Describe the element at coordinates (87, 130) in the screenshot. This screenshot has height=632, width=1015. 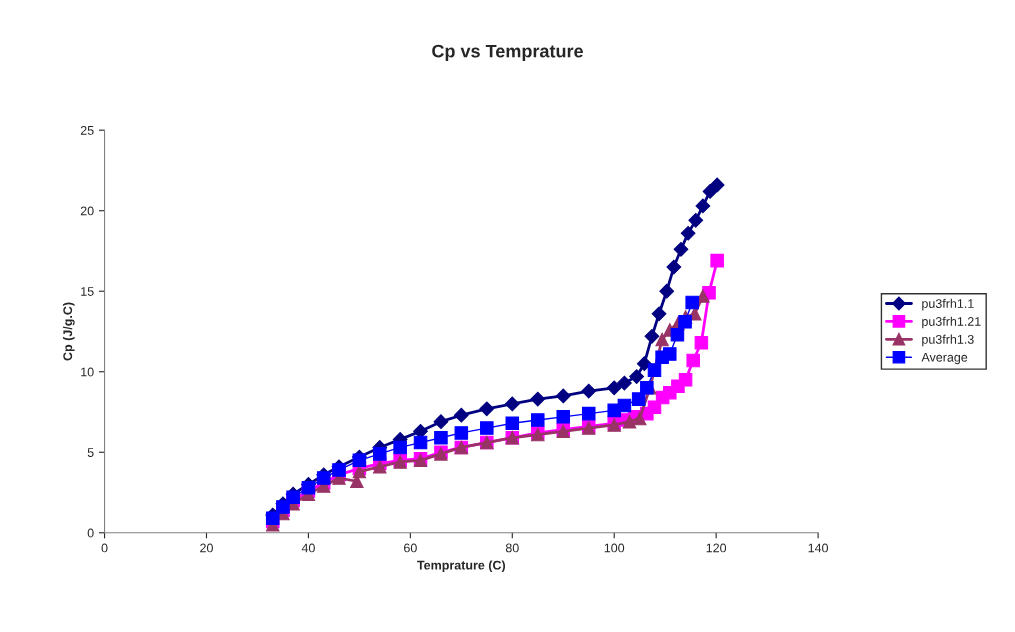
I see `y-tick-label: 25` at that location.